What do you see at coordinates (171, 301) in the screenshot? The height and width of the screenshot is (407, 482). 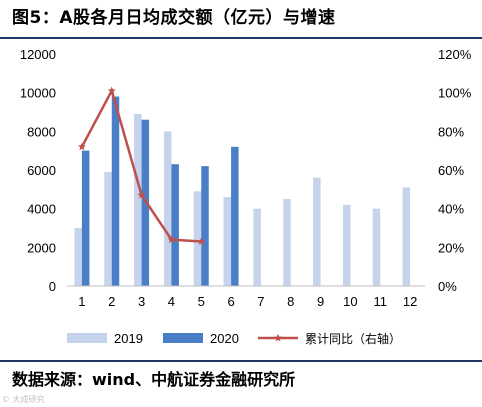 I see `x-tick-label: 4` at bounding box center [171, 301].